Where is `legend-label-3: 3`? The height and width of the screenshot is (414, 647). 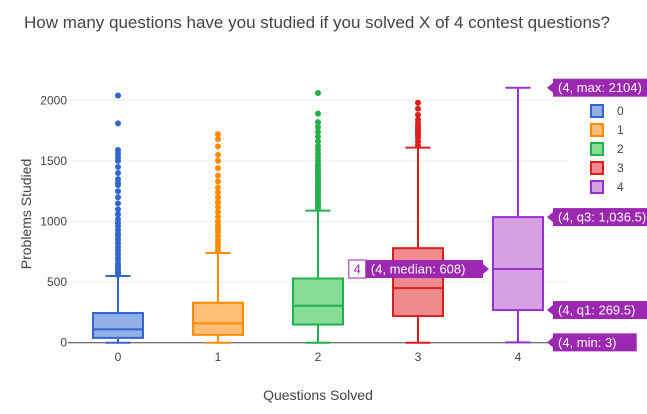 legend-label-3: 3 is located at coordinates (620, 168).